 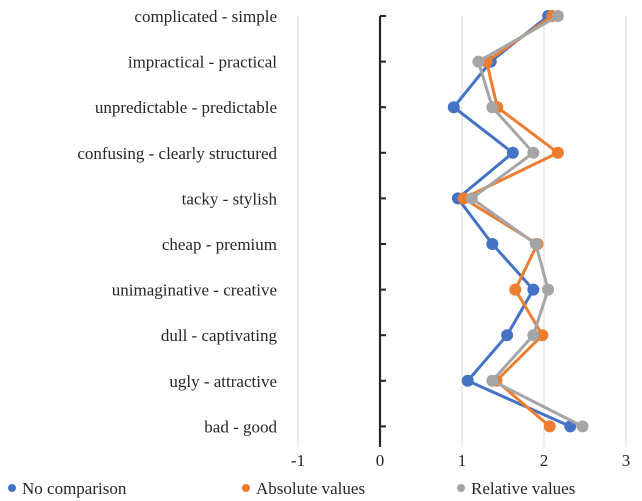 I want to click on x-tick-label: 0, so click(x=380, y=460).